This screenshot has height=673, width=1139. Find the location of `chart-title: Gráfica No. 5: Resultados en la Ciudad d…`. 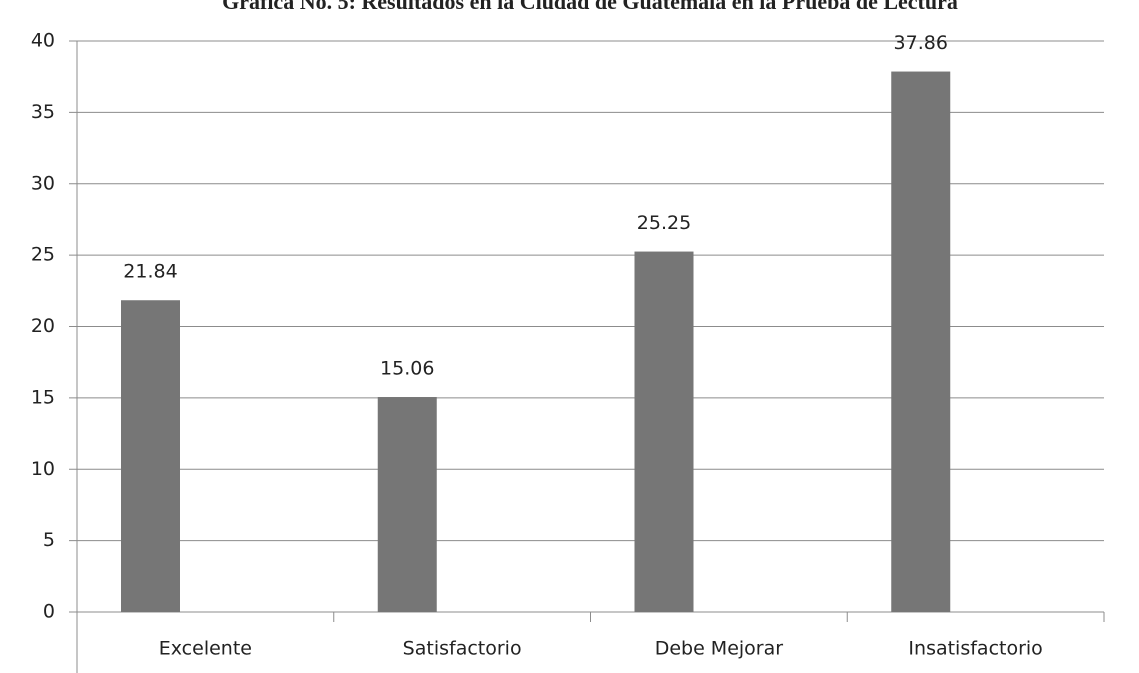

chart-title: Gráfica No. 5: Resultados en la Ciudad d… is located at coordinates (590, 7).